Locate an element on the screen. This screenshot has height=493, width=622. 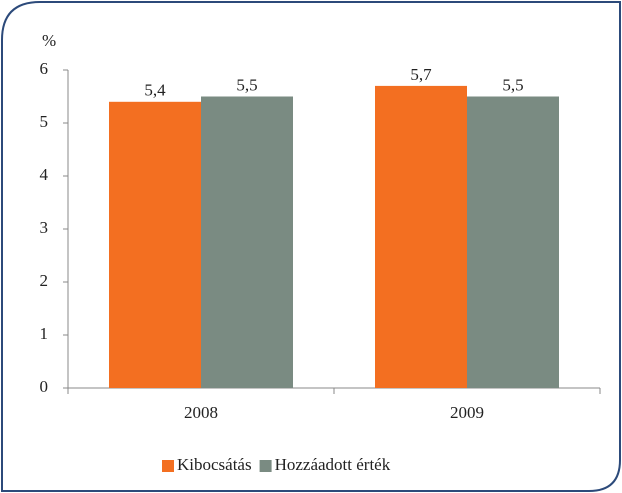
x-tick-label: 2008 is located at coordinates (201, 412).